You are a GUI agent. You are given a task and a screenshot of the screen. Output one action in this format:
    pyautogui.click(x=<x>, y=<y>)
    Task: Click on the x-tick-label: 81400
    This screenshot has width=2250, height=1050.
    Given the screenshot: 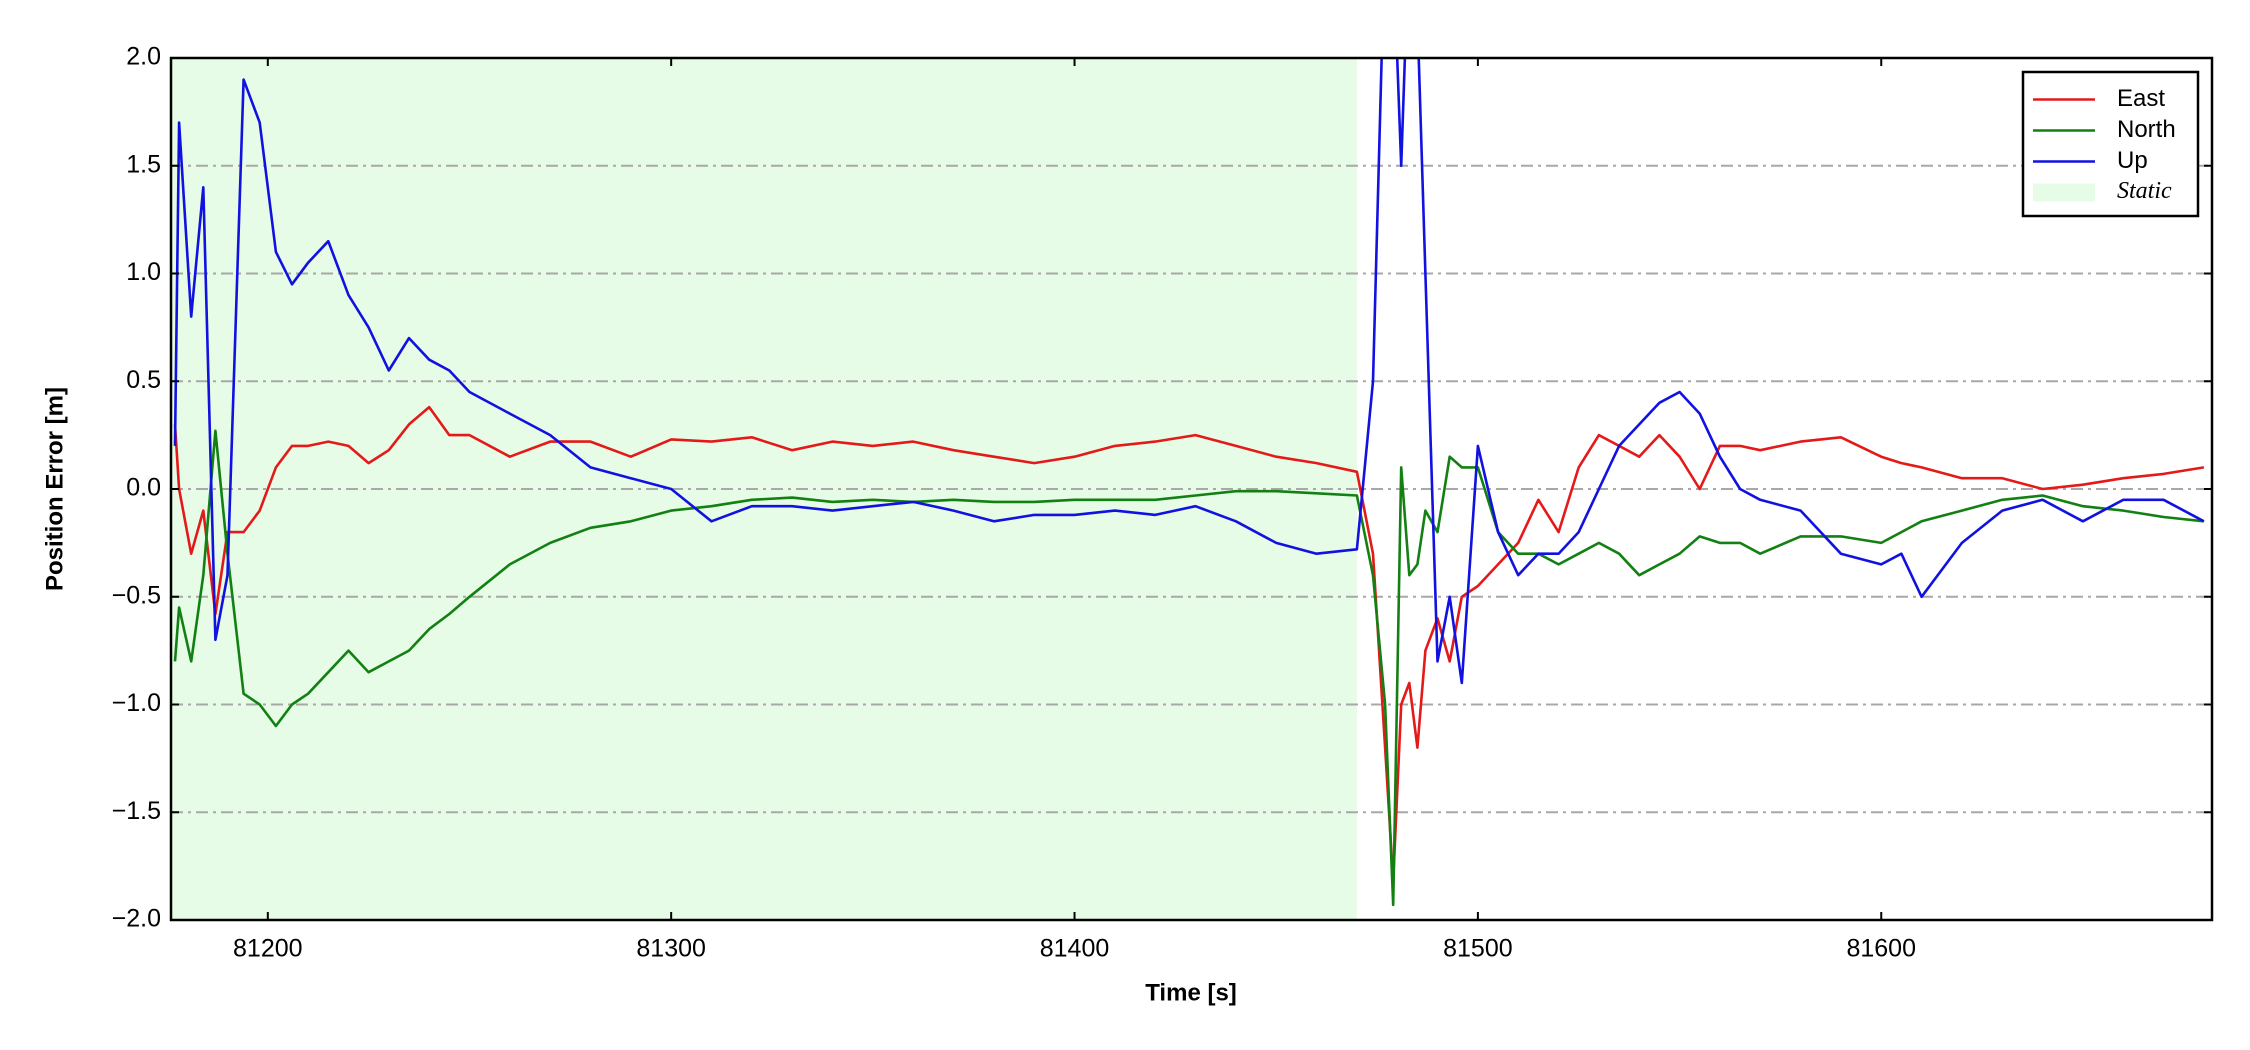 What is the action you would take?
    pyautogui.click(x=1075, y=949)
    